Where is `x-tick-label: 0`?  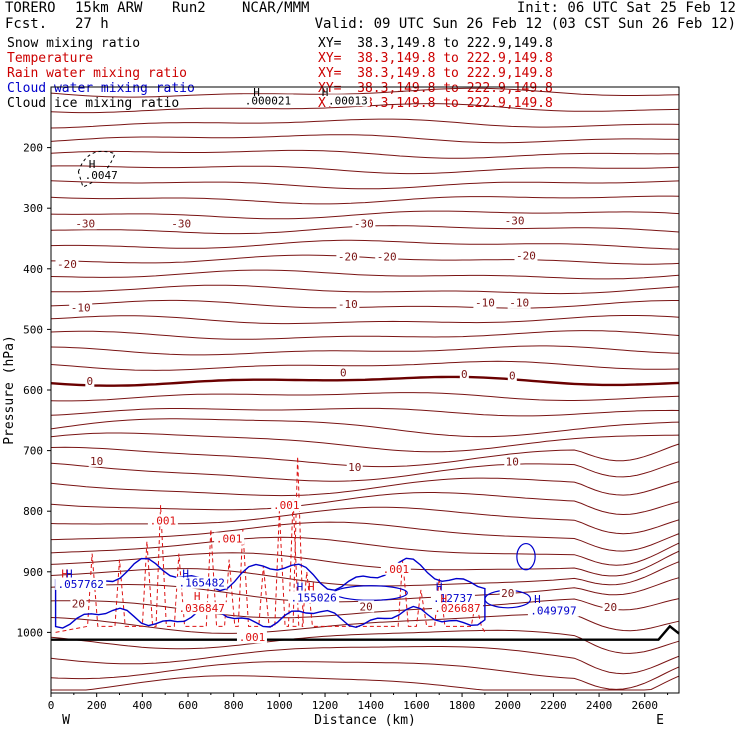 x-tick-label: 0 is located at coordinates (51, 705).